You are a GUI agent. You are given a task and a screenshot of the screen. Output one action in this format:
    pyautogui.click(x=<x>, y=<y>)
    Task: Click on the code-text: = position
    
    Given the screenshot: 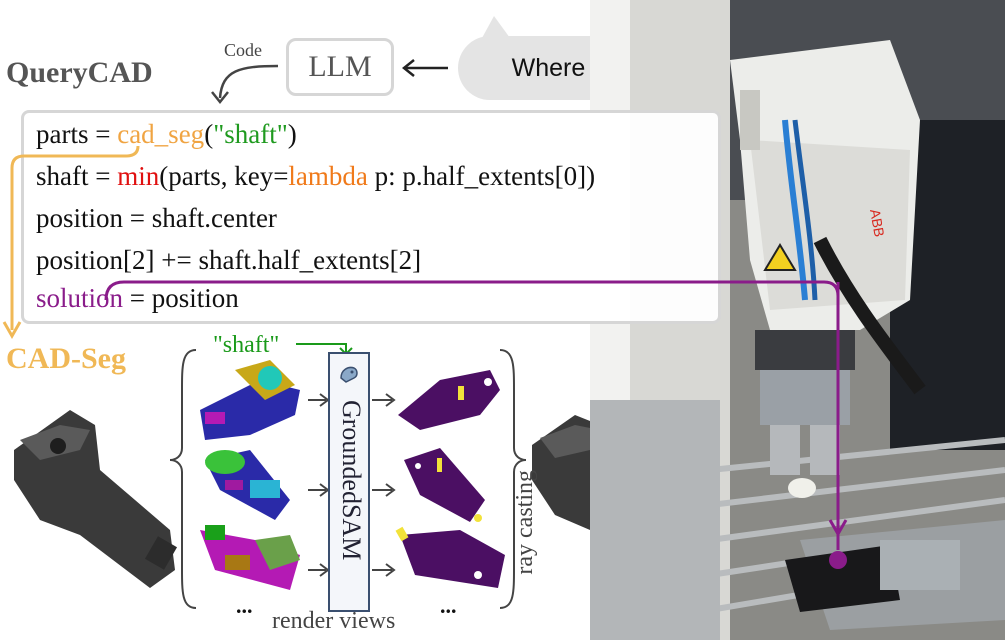 What is the action you would take?
    pyautogui.click(x=181, y=298)
    